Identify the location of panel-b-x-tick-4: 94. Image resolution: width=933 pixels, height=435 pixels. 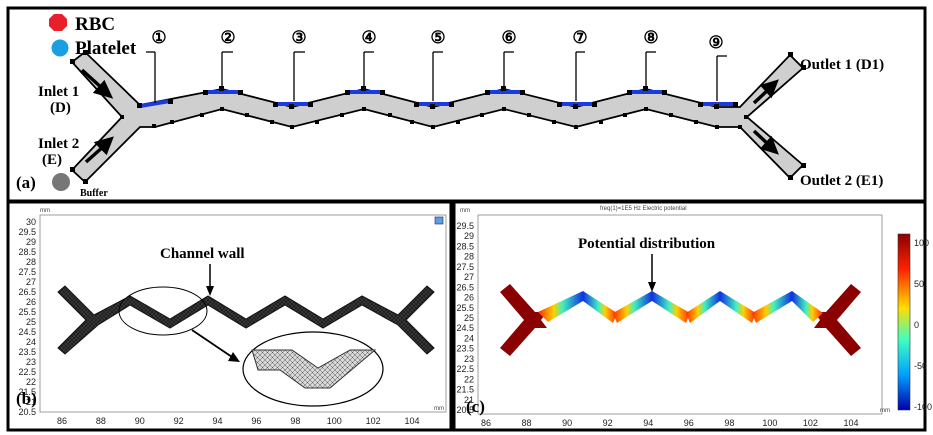
(218, 421).